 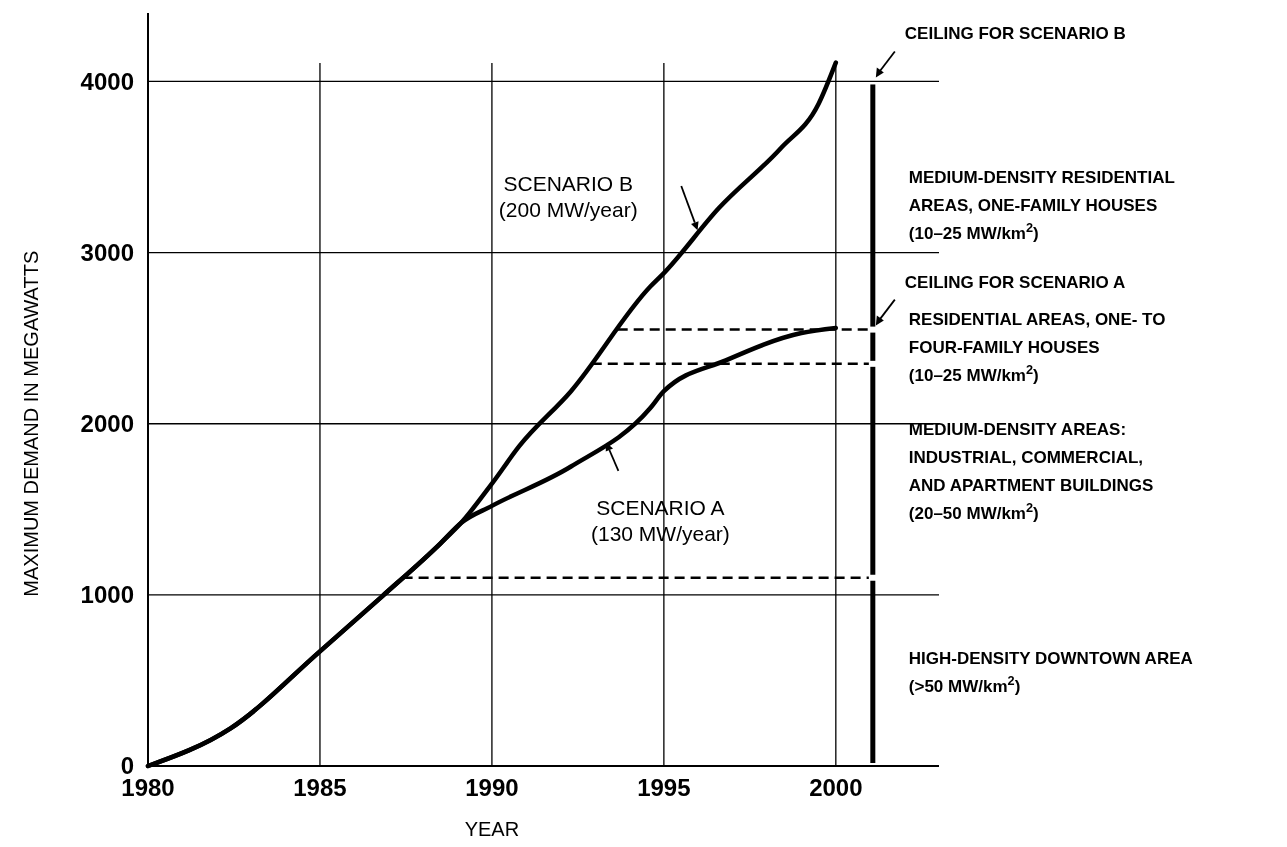 What do you see at coordinates (320, 787) in the screenshot?
I see `x-tick-label: 1985` at bounding box center [320, 787].